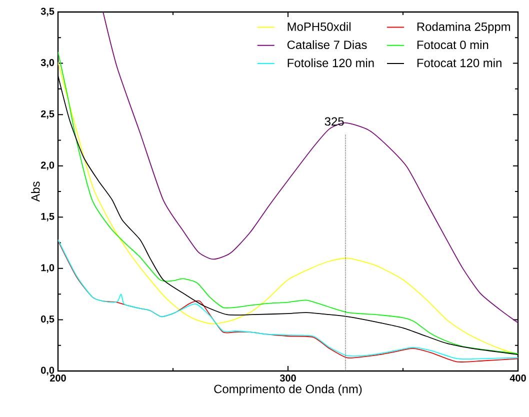 This screenshot has width=529, height=417. What do you see at coordinates (47, 371) in the screenshot?
I see `y-tick-label: 0,0` at bounding box center [47, 371].